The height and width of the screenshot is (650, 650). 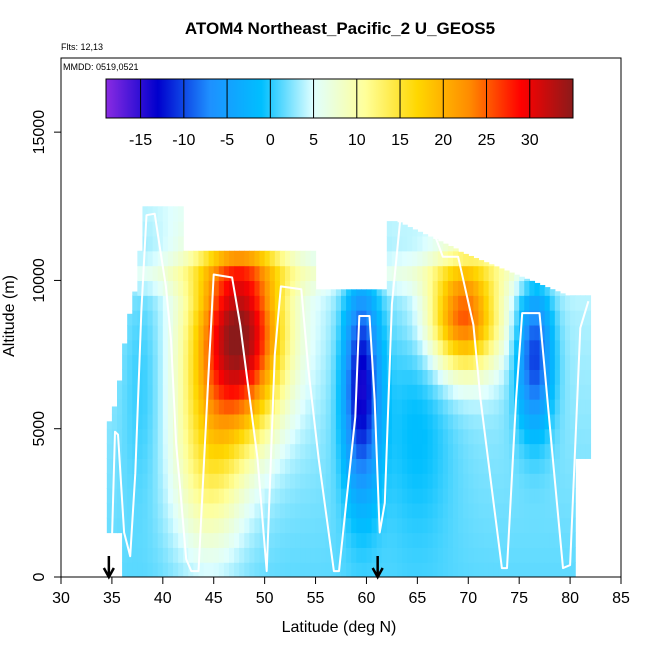 I want to click on colorbar-tick-label: -5, so click(x=227, y=140).